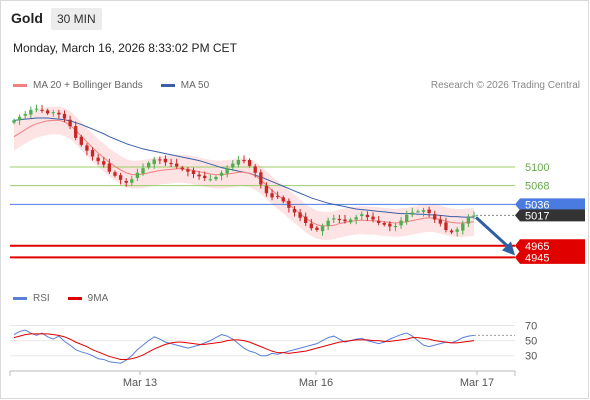 This screenshot has width=590, height=400. I want to click on interval-button: 30 MIN, so click(76, 19).